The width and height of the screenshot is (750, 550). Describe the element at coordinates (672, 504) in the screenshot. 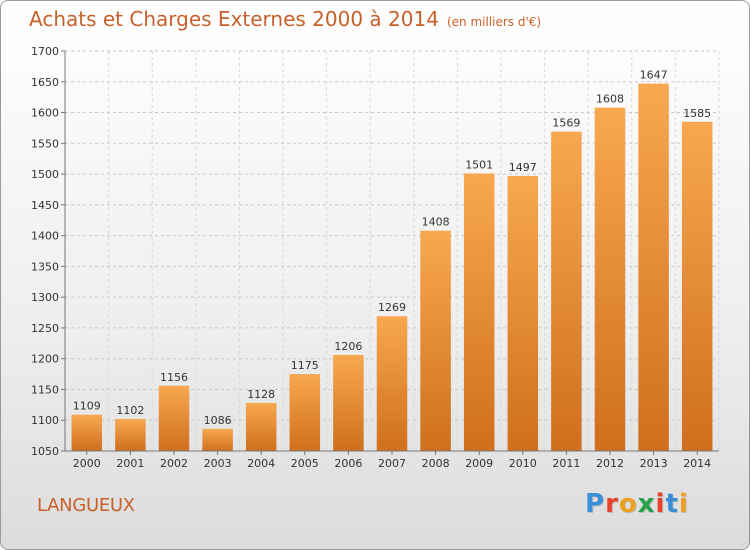

I see `logo-letter: t` at that location.